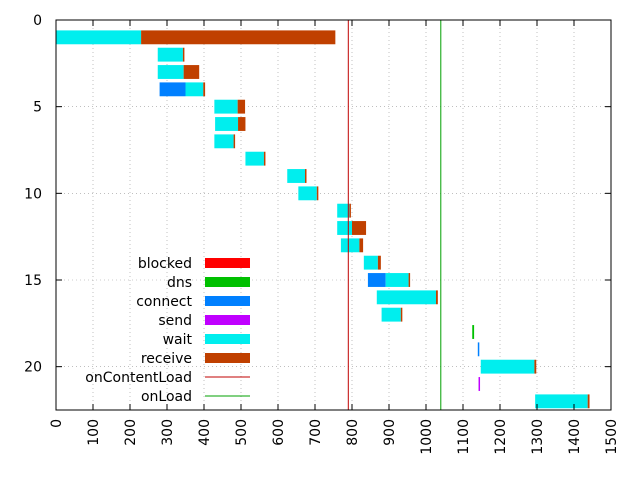  Describe the element at coordinates (227, 301) in the screenshot. I see `legend-swatch-connect` at that location.